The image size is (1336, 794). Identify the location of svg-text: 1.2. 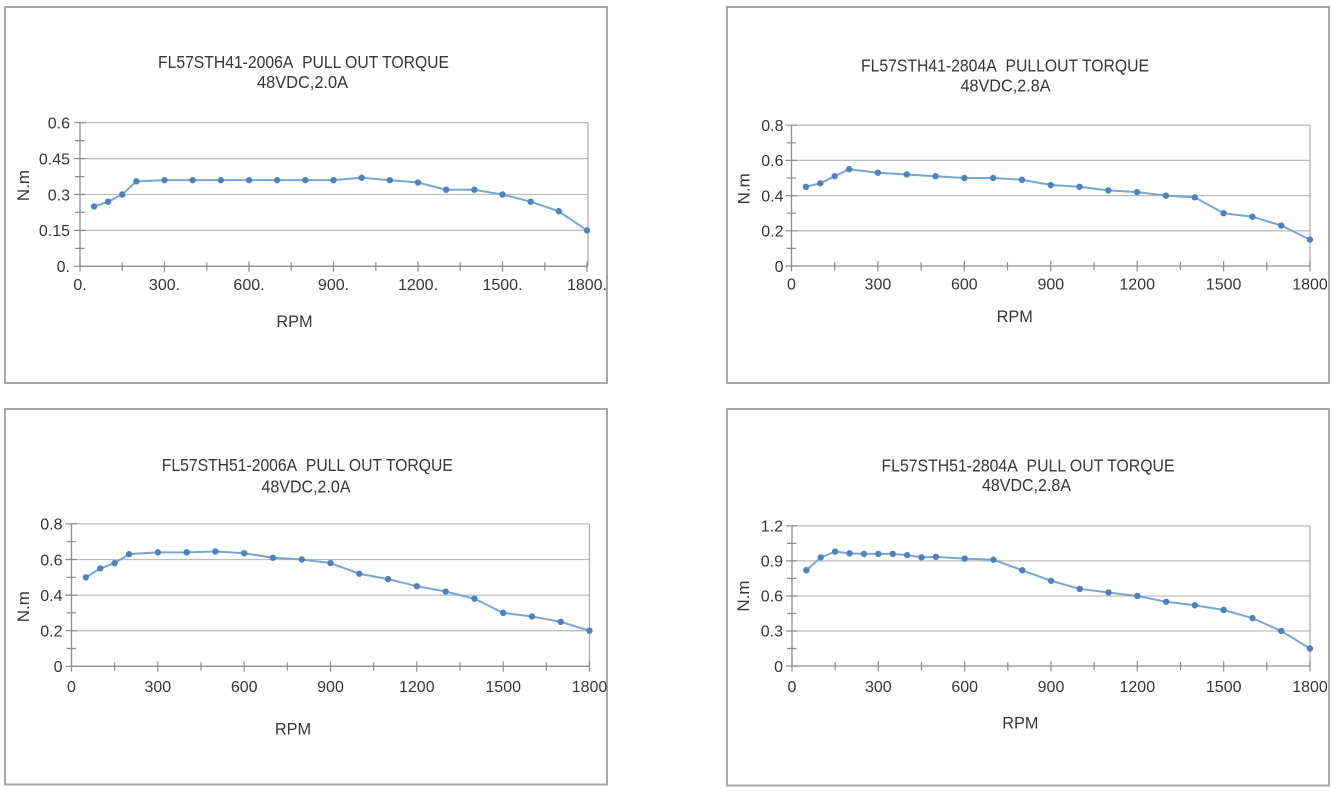
(772, 527).